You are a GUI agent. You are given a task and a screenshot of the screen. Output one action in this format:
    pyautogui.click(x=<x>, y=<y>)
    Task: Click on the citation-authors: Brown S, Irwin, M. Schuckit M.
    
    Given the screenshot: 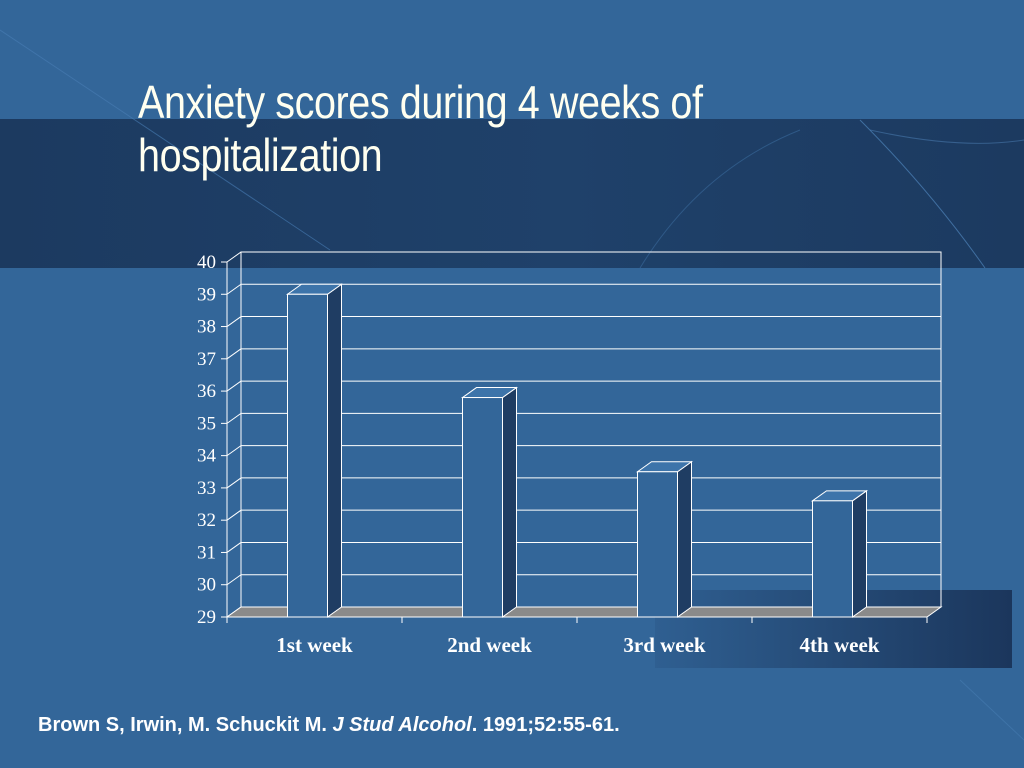 What is the action you would take?
    pyautogui.click(x=185, y=725)
    